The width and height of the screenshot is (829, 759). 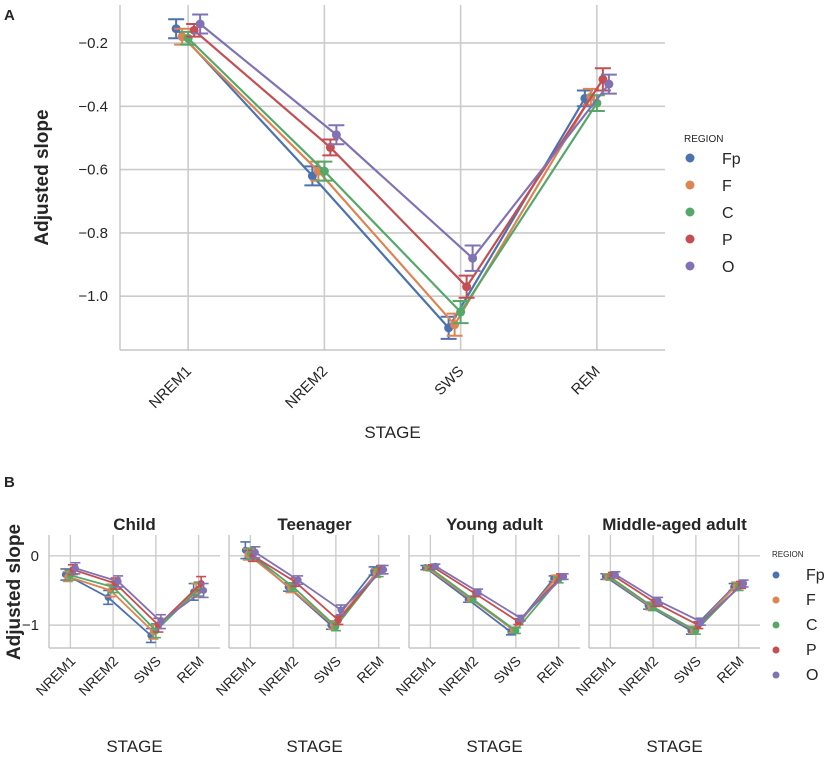 What do you see at coordinates (9, 15) in the screenshot?
I see `panel-a-label: A` at bounding box center [9, 15].